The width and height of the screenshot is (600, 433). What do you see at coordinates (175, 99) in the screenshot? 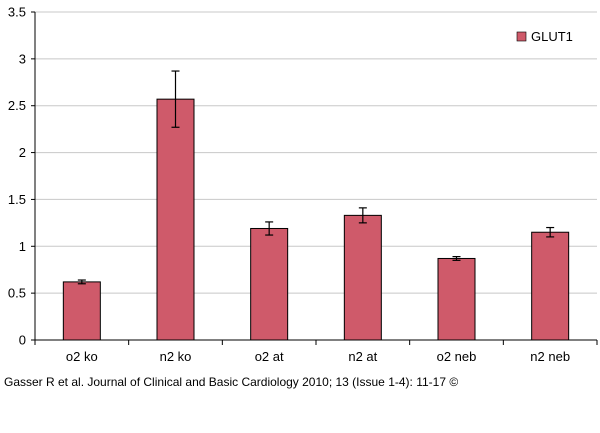
I see `error-bar-n2-ko` at bounding box center [175, 99].